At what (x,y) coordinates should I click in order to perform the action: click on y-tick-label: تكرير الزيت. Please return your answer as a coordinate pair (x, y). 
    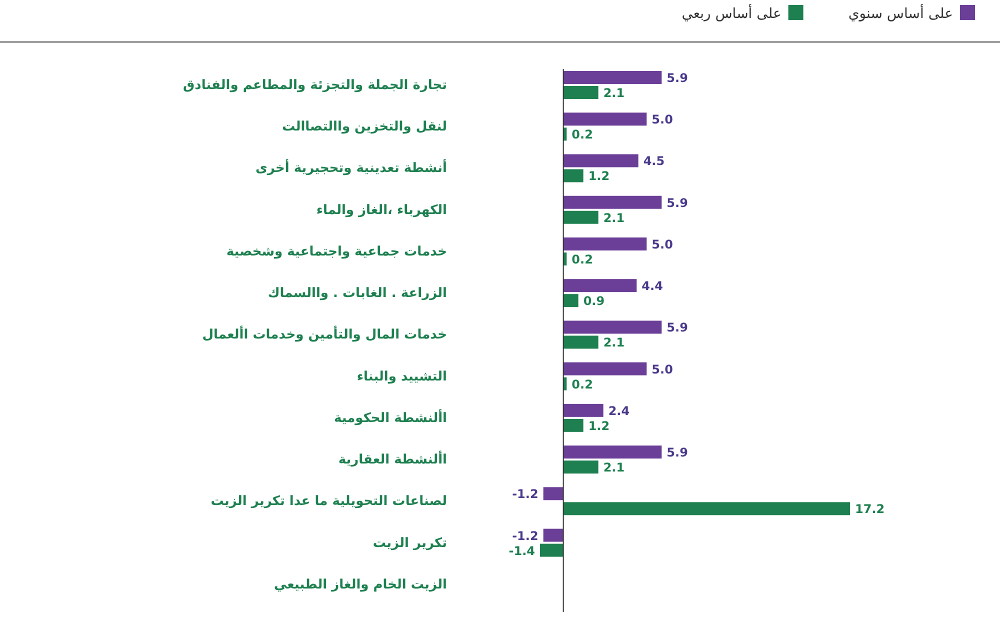
    Looking at the image, I should click on (409, 543).